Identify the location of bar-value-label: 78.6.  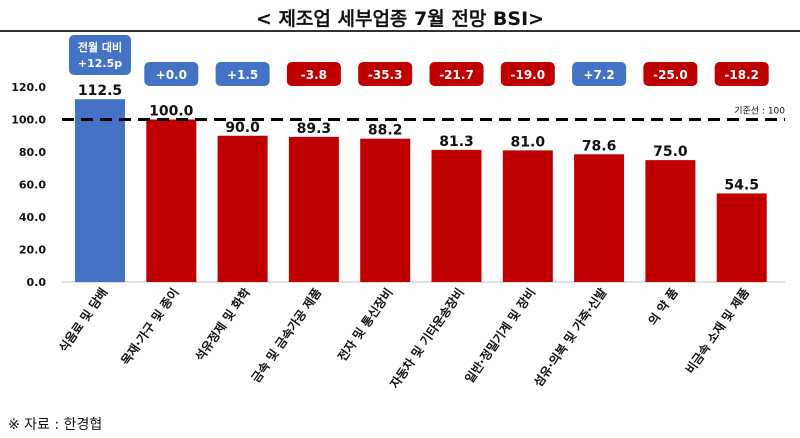
(599, 146).